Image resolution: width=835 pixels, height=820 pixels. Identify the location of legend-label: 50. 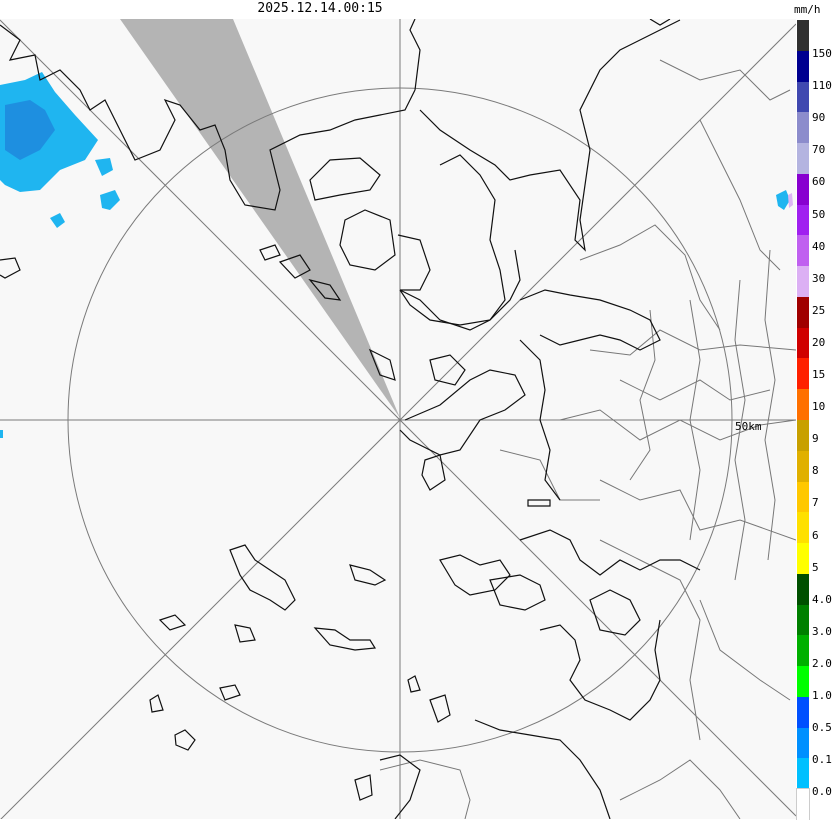
(819, 214).